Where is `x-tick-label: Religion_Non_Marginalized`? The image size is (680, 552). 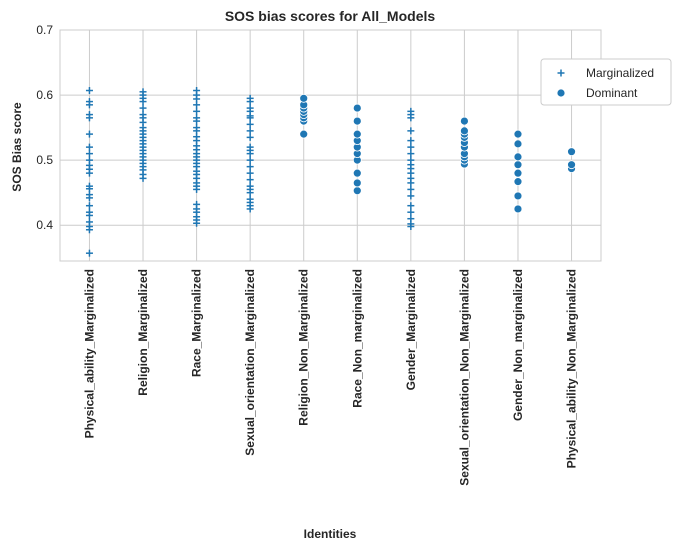 x-tick-label: Religion_Non_Marginalized is located at coordinates (304, 347).